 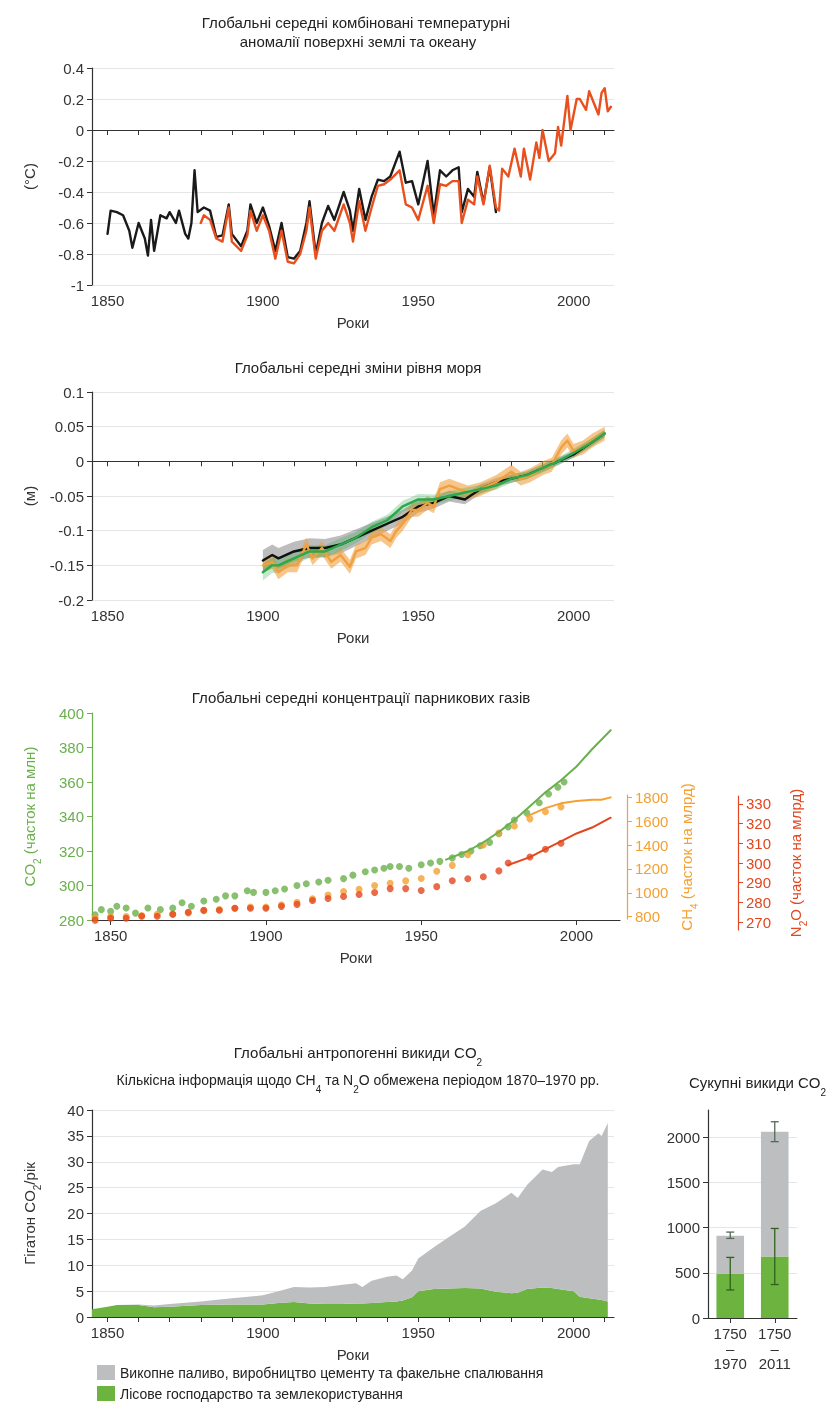 What do you see at coordinates (71, 851) in the screenshot?
I see `y-tick-label: 320` at bounding box center [71, 851].